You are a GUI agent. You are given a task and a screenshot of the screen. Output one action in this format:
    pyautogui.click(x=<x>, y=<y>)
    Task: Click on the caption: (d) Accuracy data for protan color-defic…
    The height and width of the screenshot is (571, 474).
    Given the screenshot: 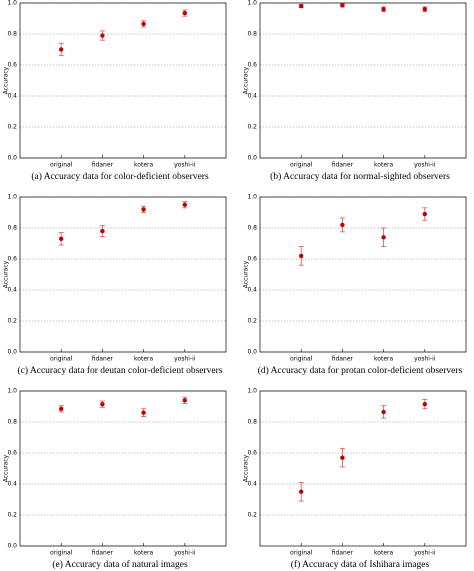 What is the action you would take?
    pyautogui.click(x=360, y=370)
    